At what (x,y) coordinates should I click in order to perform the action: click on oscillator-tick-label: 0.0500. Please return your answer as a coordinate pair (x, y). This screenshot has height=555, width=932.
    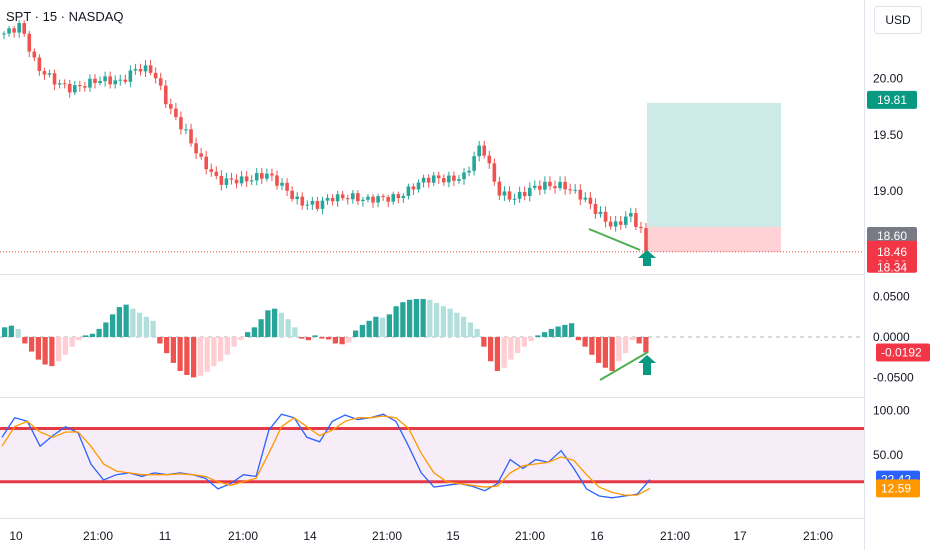
    Looking at the image, I should click on (891, 297).